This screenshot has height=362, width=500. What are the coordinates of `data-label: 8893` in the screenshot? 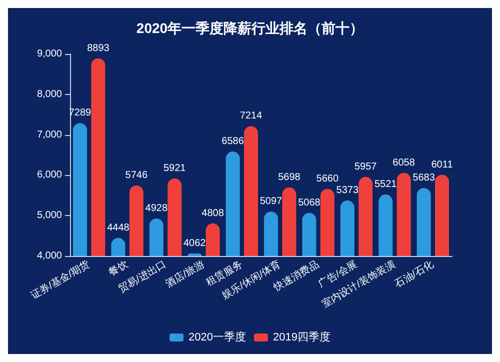 It's located at (98, 48).